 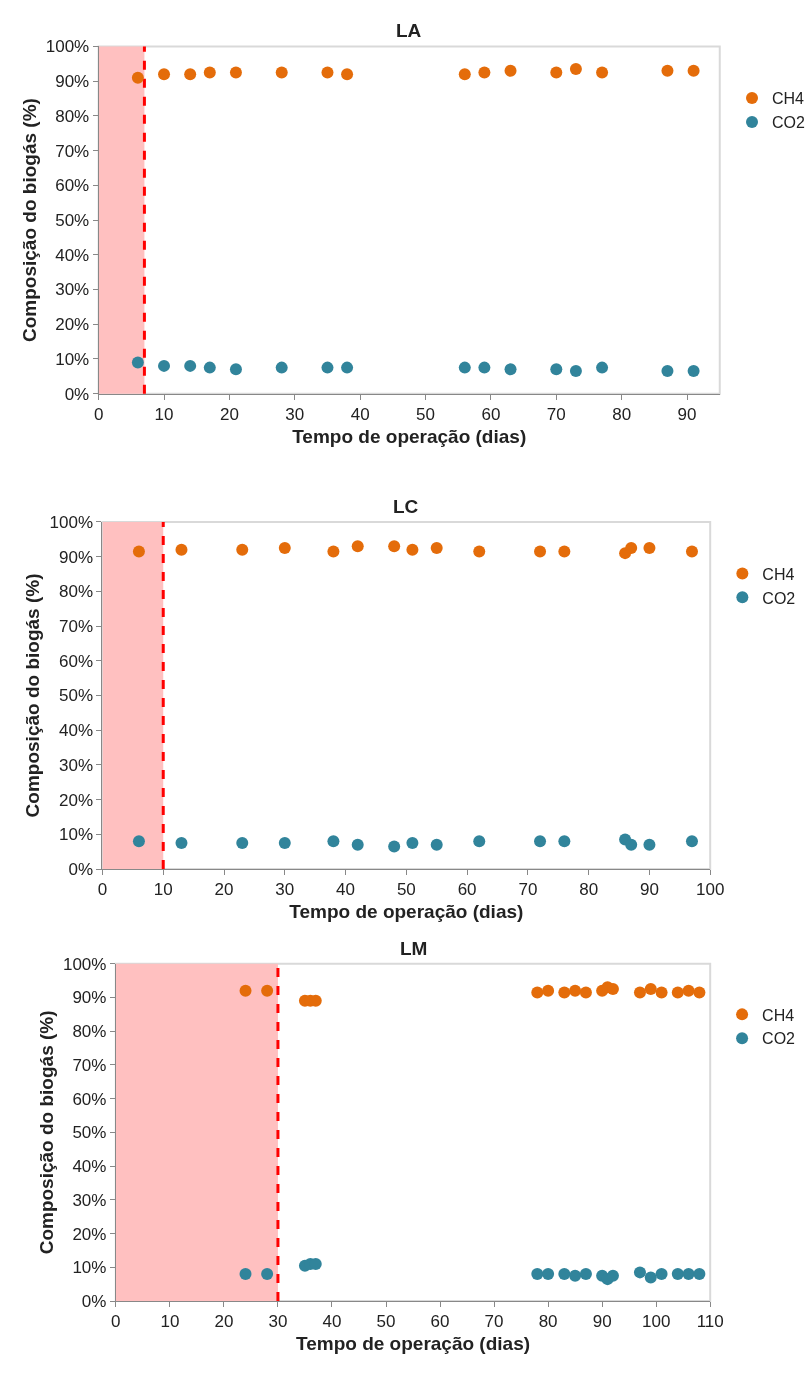 What do you see at coordinates (548, 1322) in the screenshot?
I see `x-tick-label: 80` at bounding box center [548, 1322].